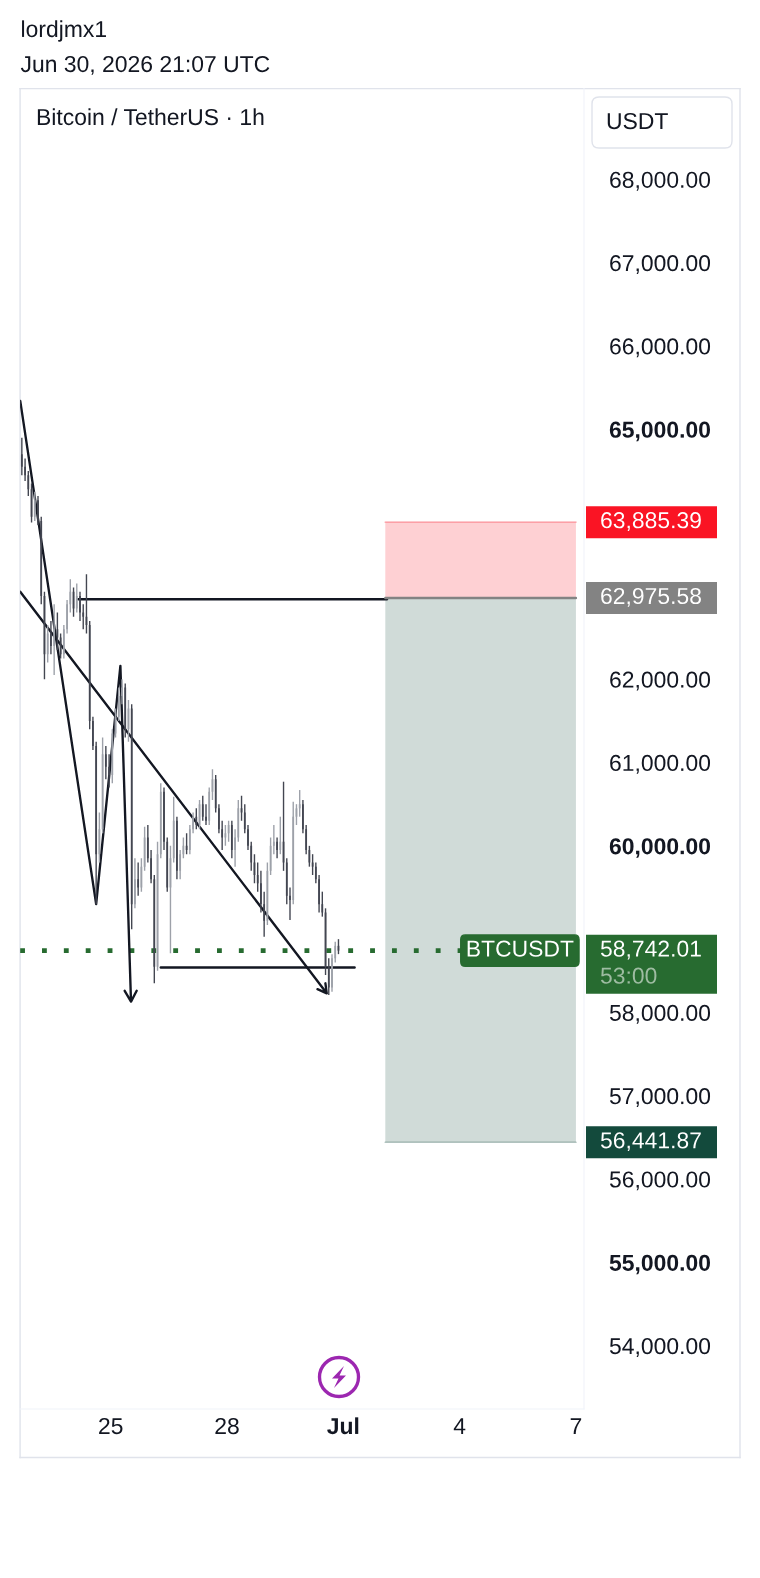 This screenshot has height=1578, width=760. What do you see at coordinates (660, 1264) in the screenshot?
I see `y-tick-label: 55,000.00` at bounding box center [660, 1264].